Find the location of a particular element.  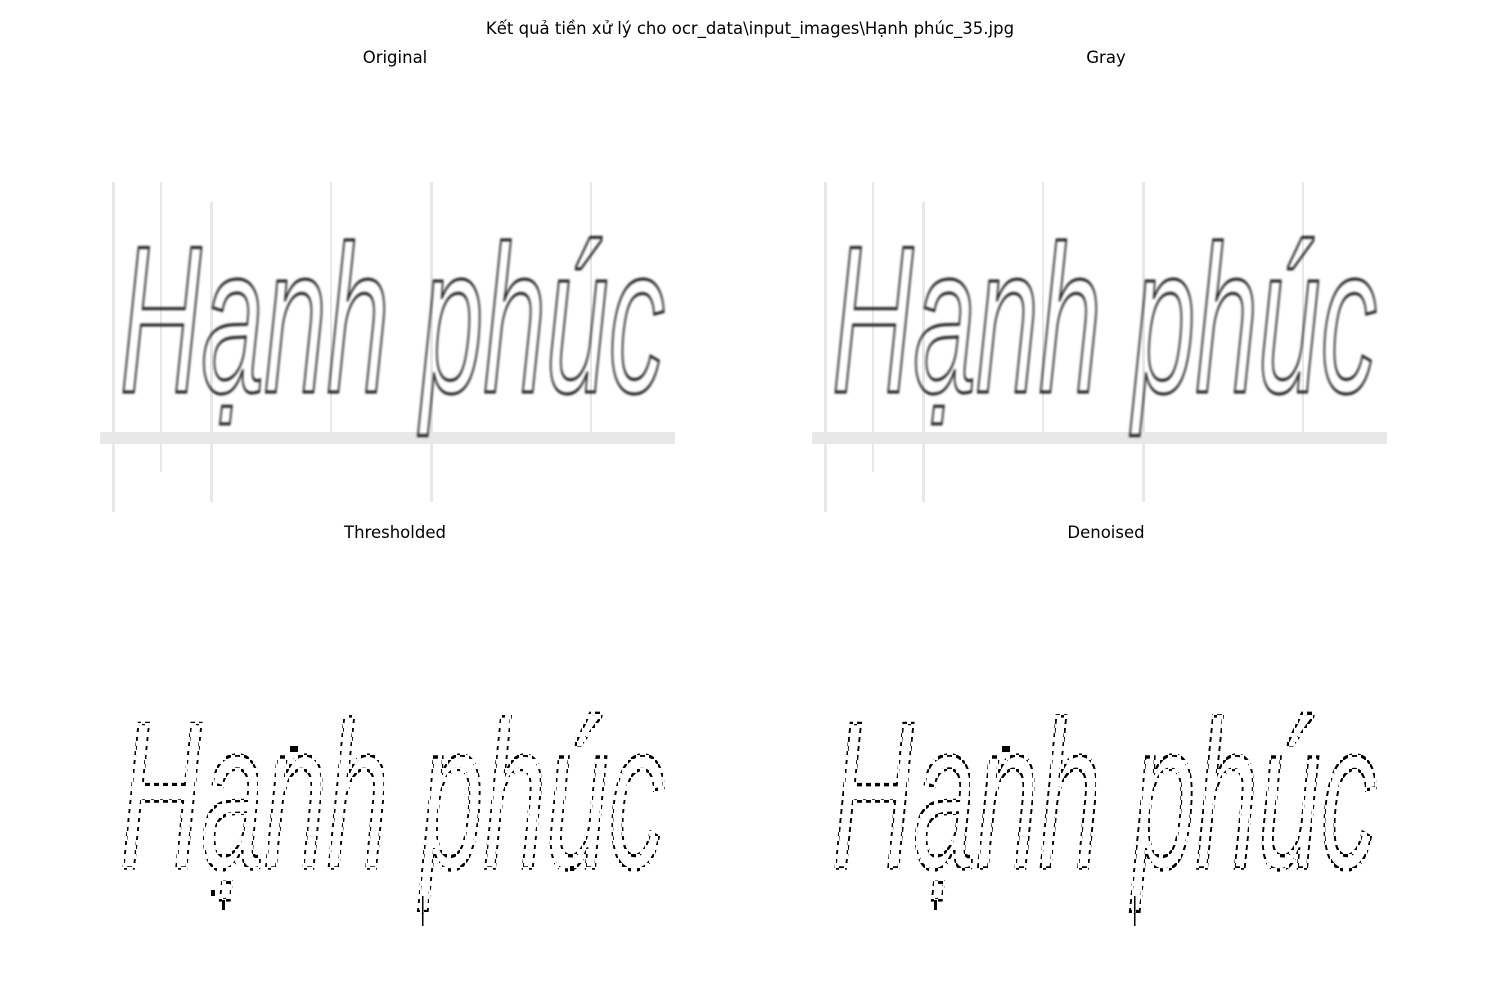

panel-title-gray: Gray is located at coordinates (1106, 57).